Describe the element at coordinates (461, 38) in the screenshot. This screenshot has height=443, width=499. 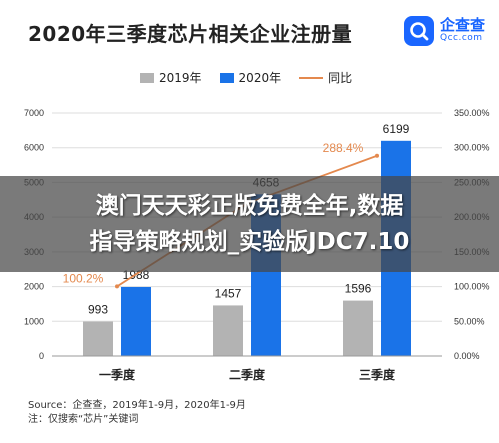
I see `brand-domain: Qcc.com` at that location.